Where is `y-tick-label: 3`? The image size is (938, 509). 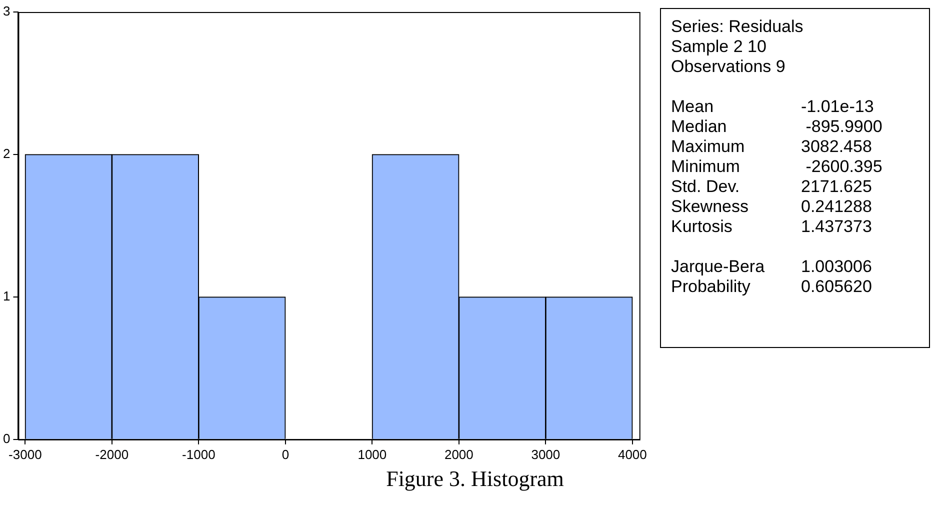
y-tick-label: 3 is located at coordinates (6, 11).